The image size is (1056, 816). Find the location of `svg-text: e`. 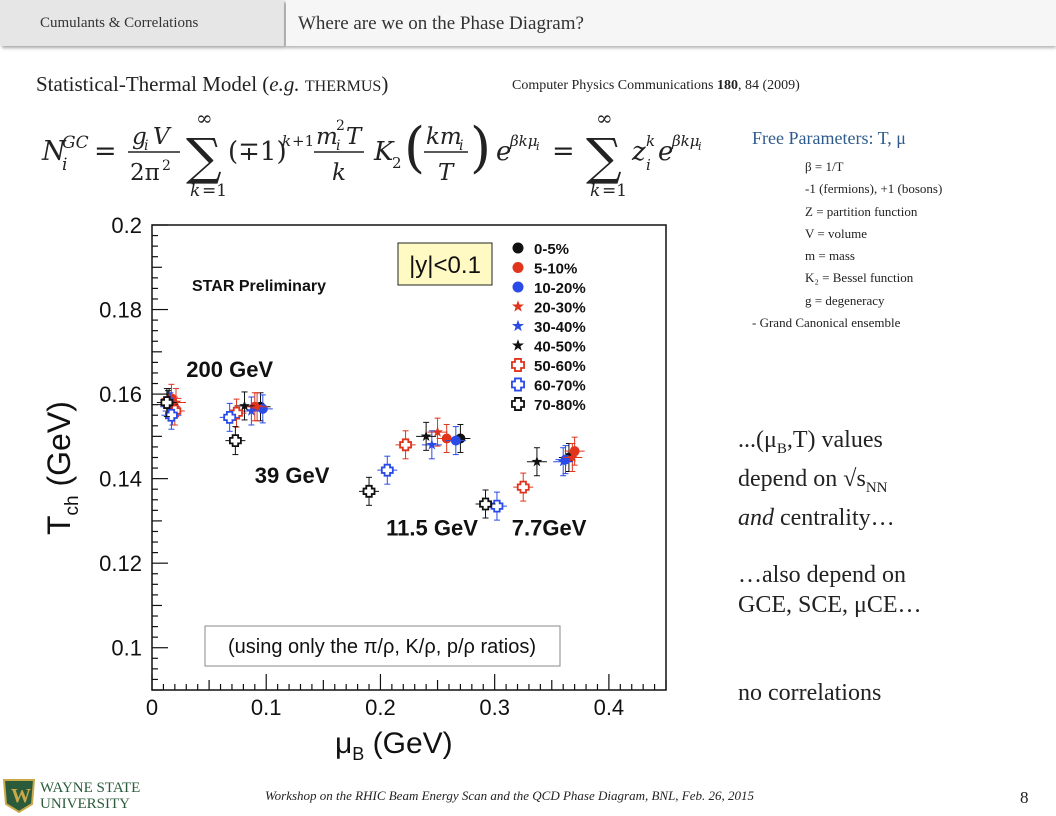

svg-text: e is located at coordinates (503, 152).